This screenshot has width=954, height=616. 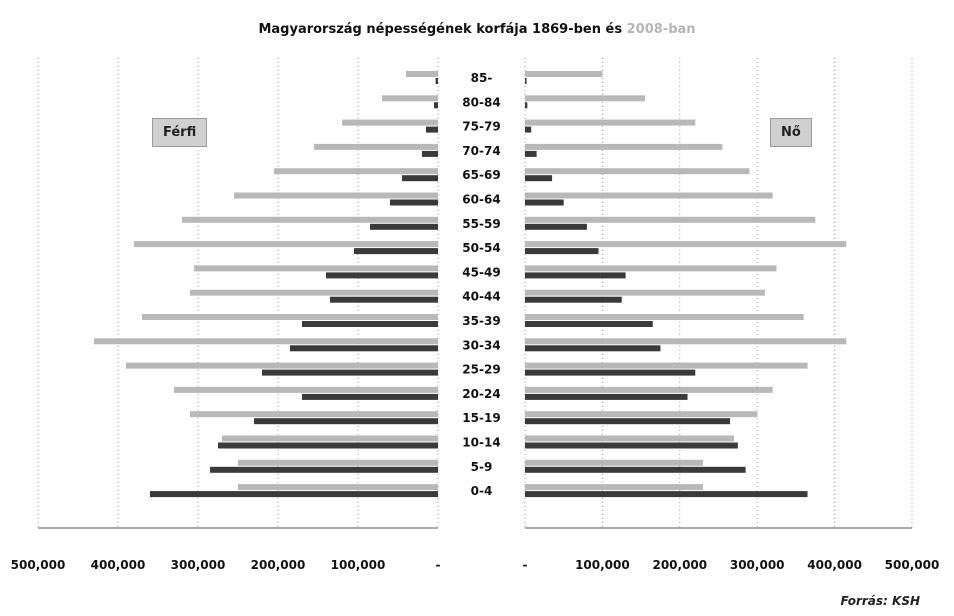 What do you see at coordinates (481, 321) in the screenshot?
I see `age-group-label: 35-39` at bounding box center [481, 321].